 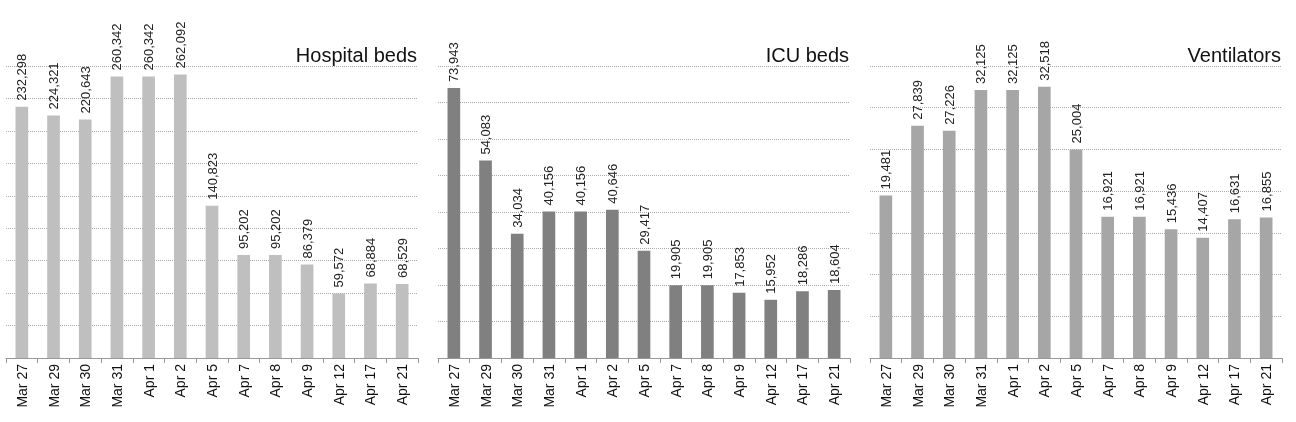 What do you see at coordinates (1203, 212) in the screenshot?
I see `data-label: 14,407` at bounding box center [1203, 212].